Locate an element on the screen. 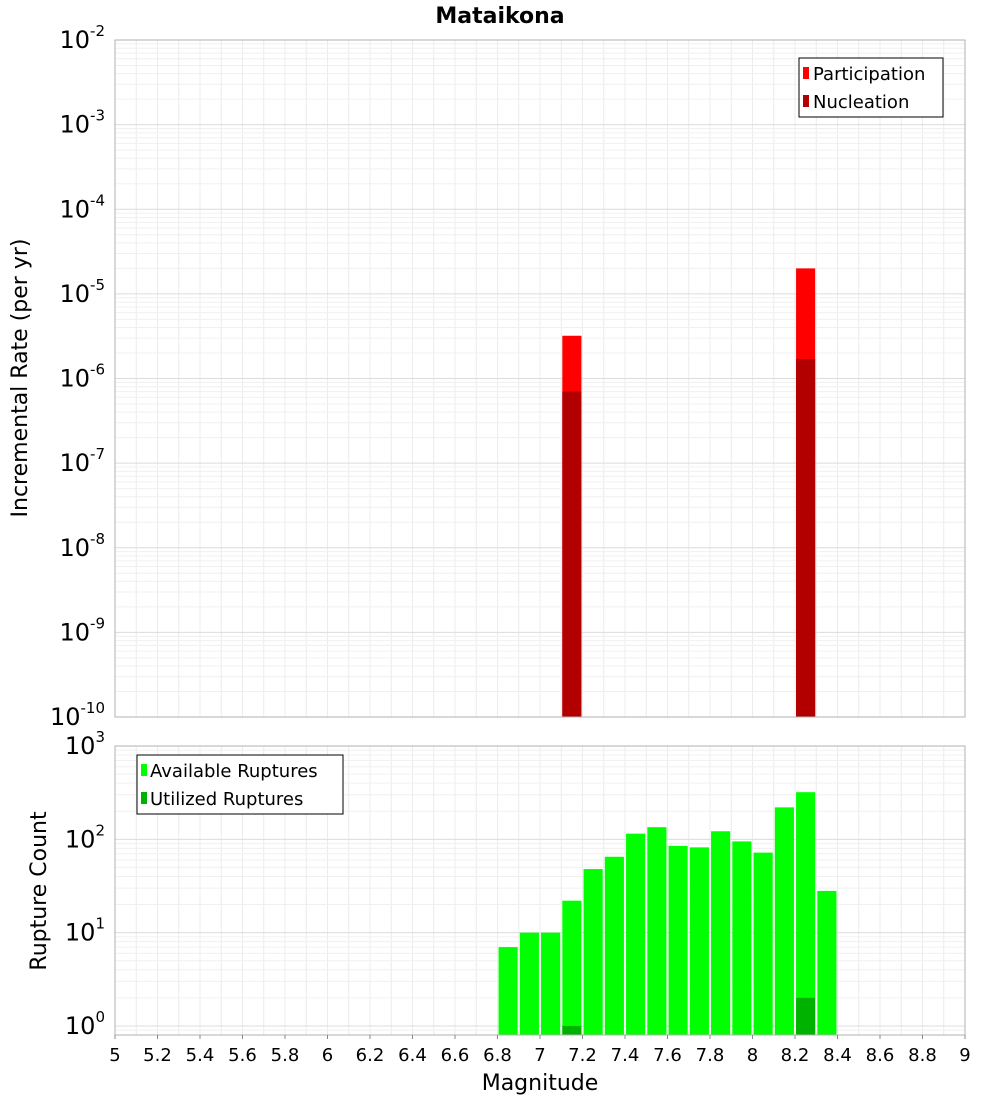  legend-available-label: Available Ruptures is located at coordinates (234, 771).